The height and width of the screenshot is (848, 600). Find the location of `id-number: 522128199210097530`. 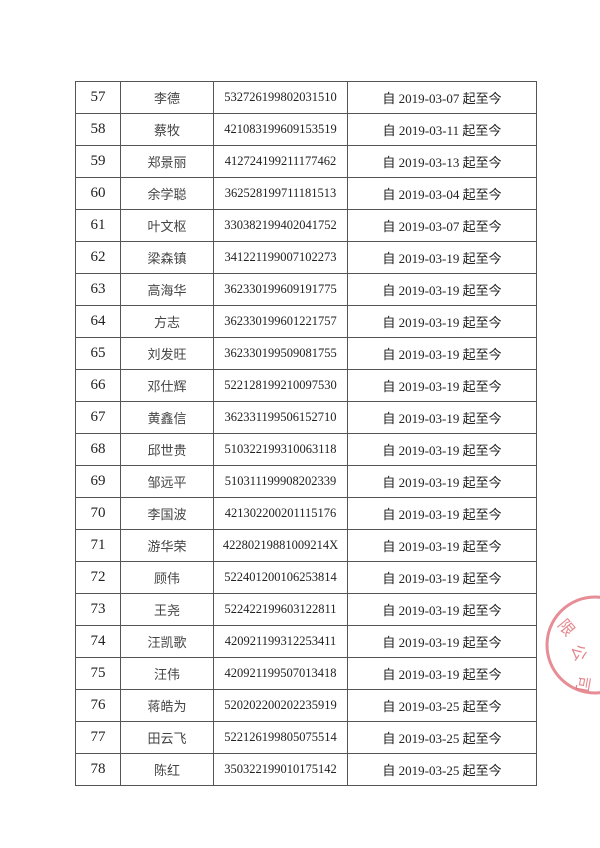

id-number: 522128199210097530 is located at coordinates (280, 385).